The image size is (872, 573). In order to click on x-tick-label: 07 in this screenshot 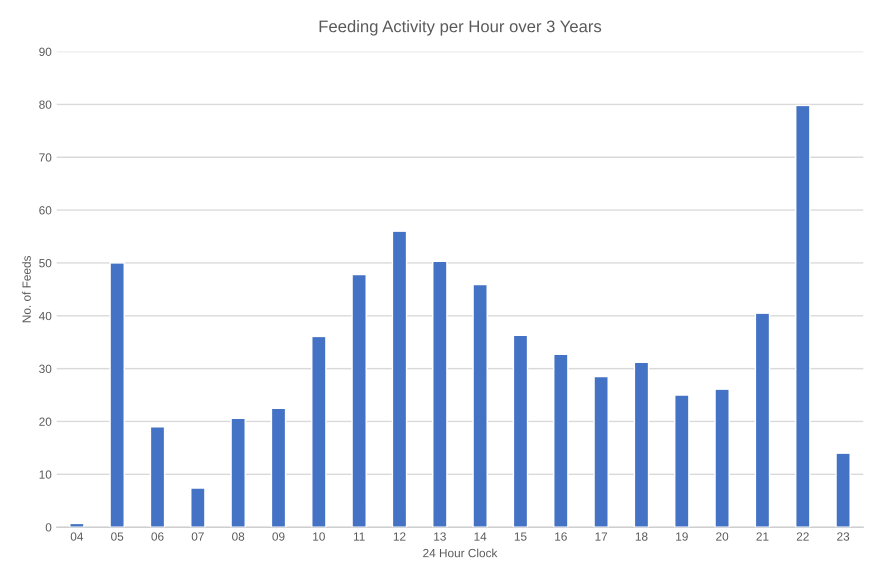, I will do `click(198, 536)`.